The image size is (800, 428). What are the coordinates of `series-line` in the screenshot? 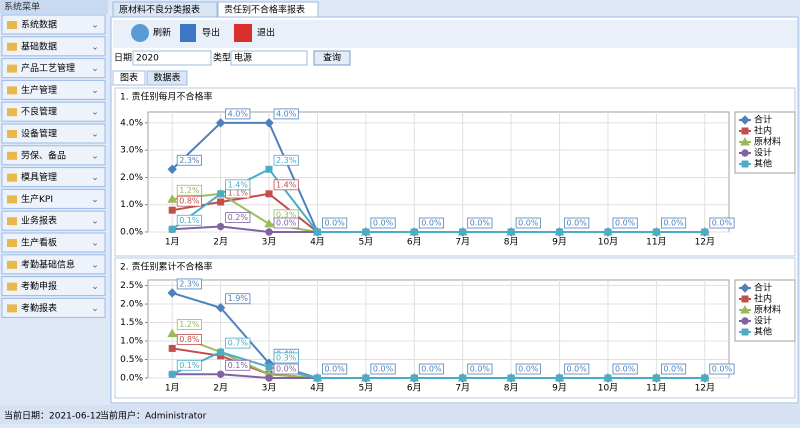 It's located at (438, 365).